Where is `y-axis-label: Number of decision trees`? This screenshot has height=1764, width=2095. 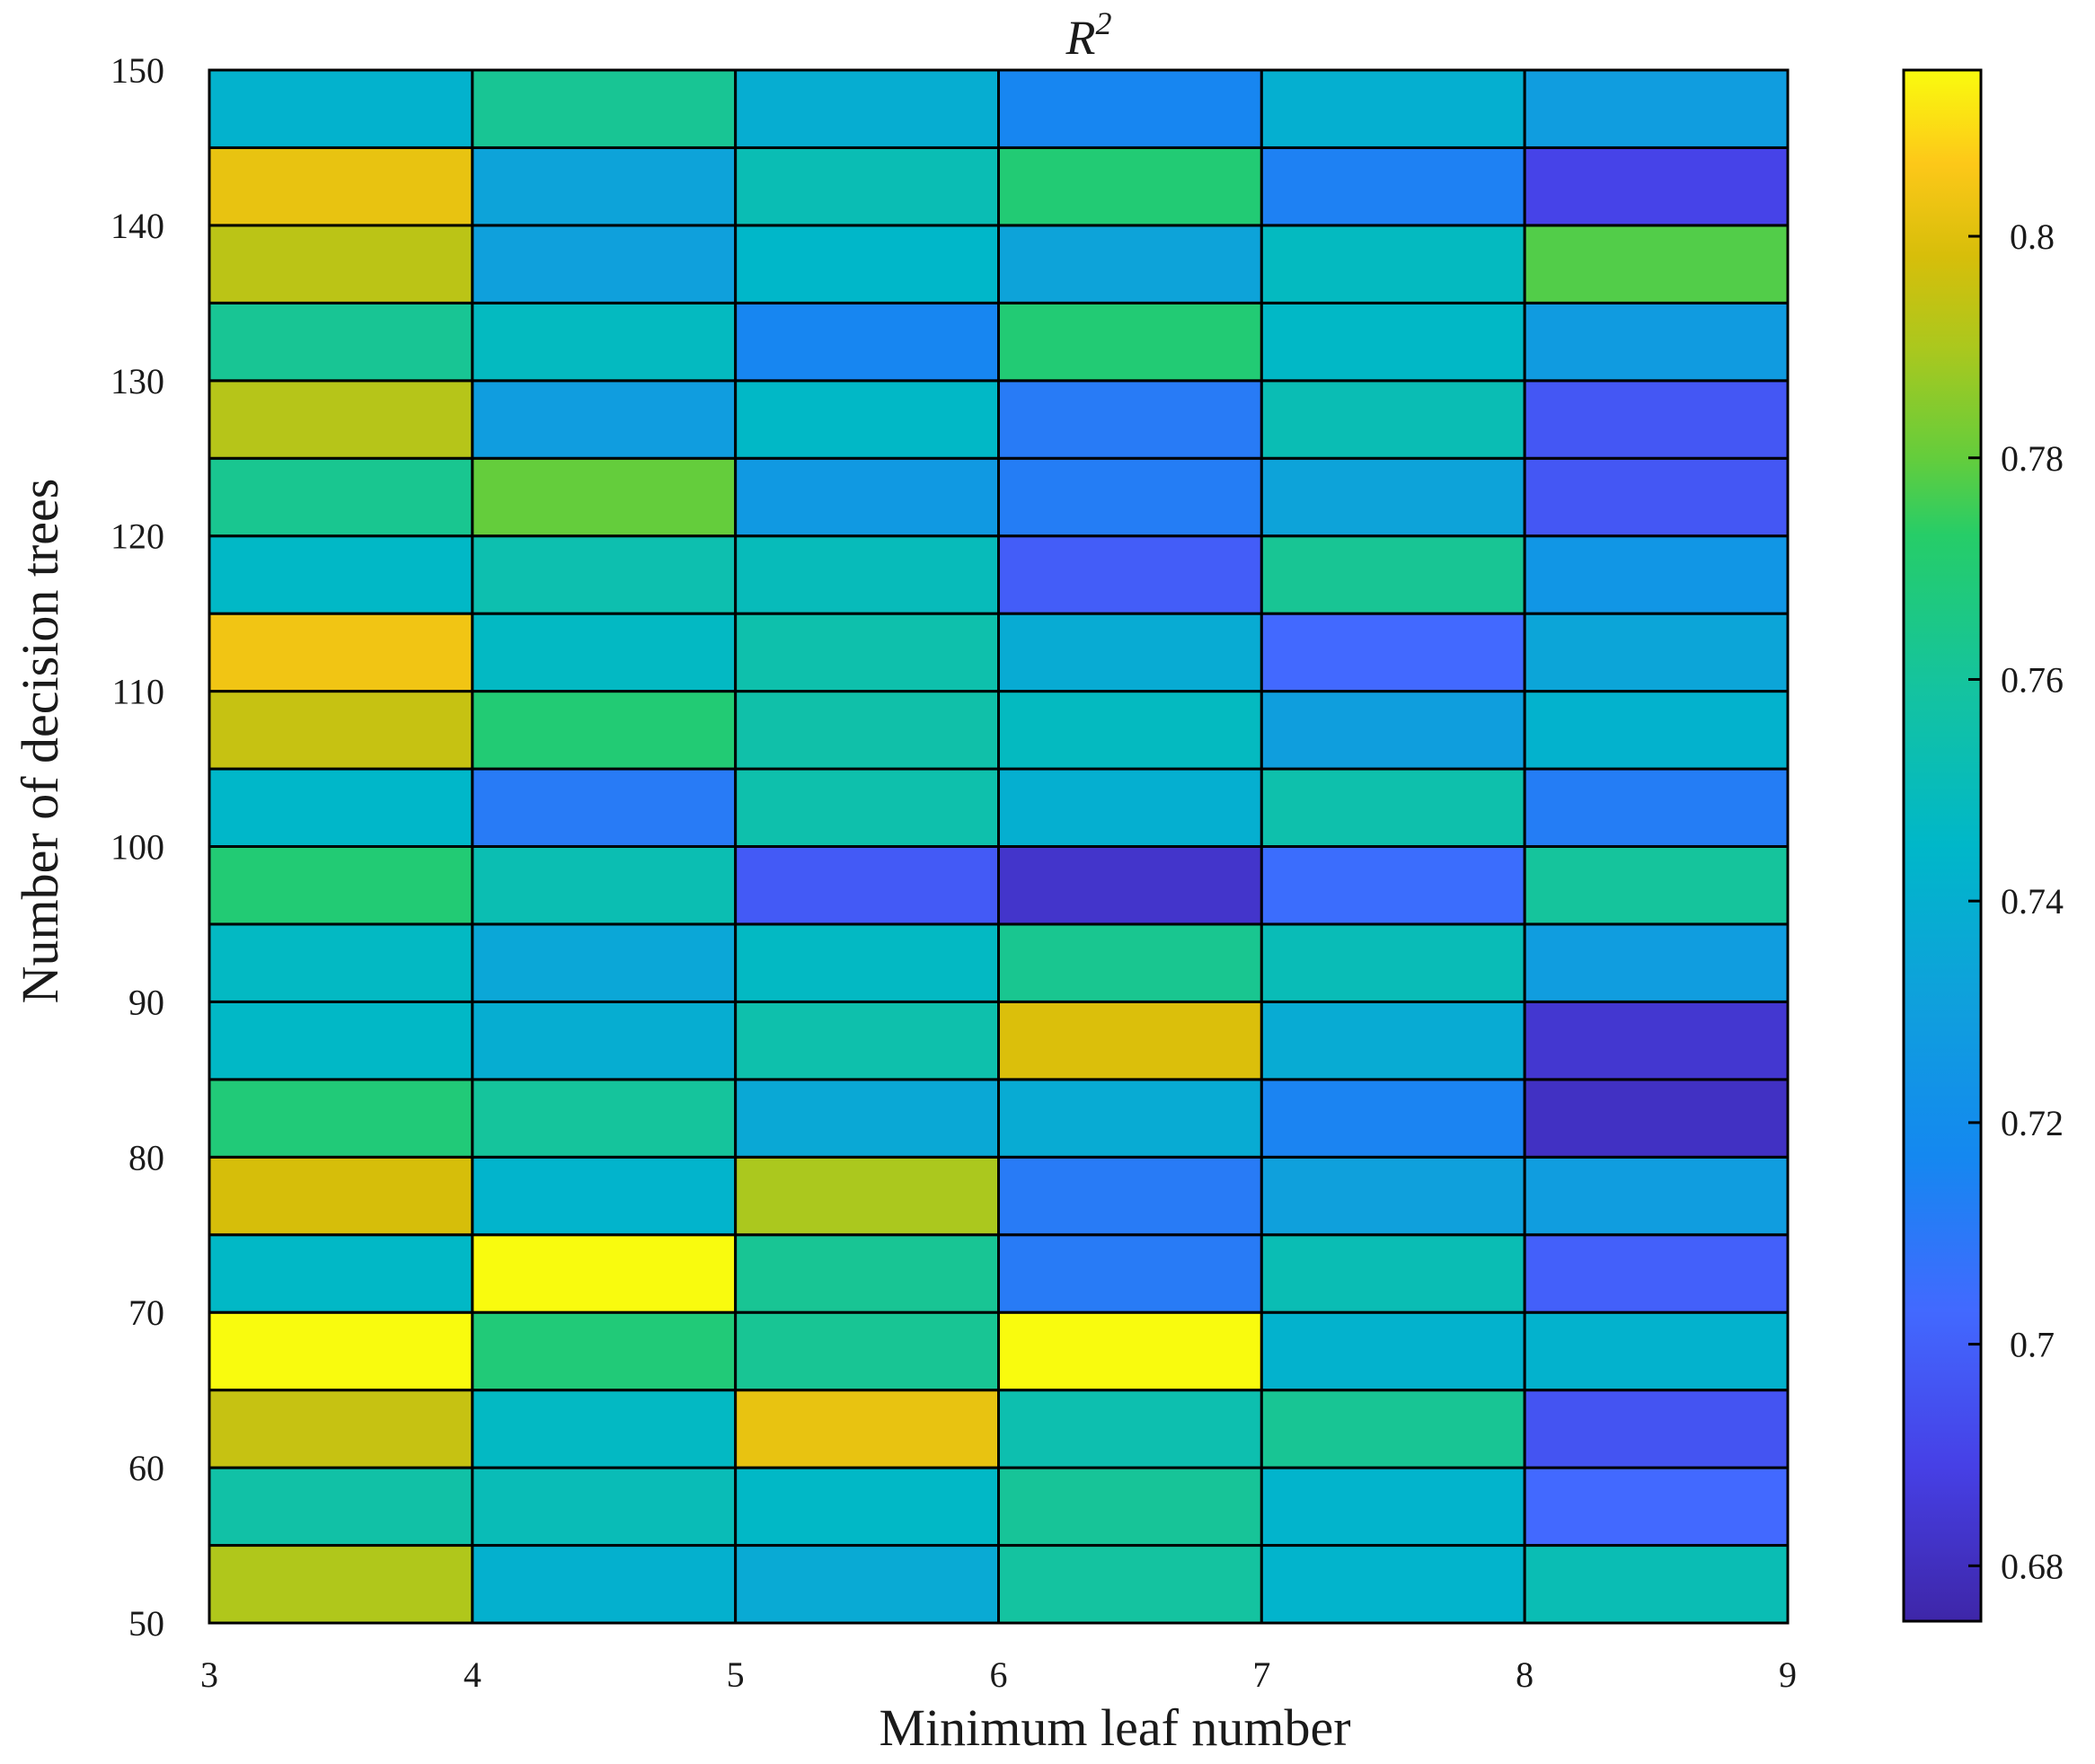
y-axis-label: Number of decision trees is located at coordinates (40, 741).